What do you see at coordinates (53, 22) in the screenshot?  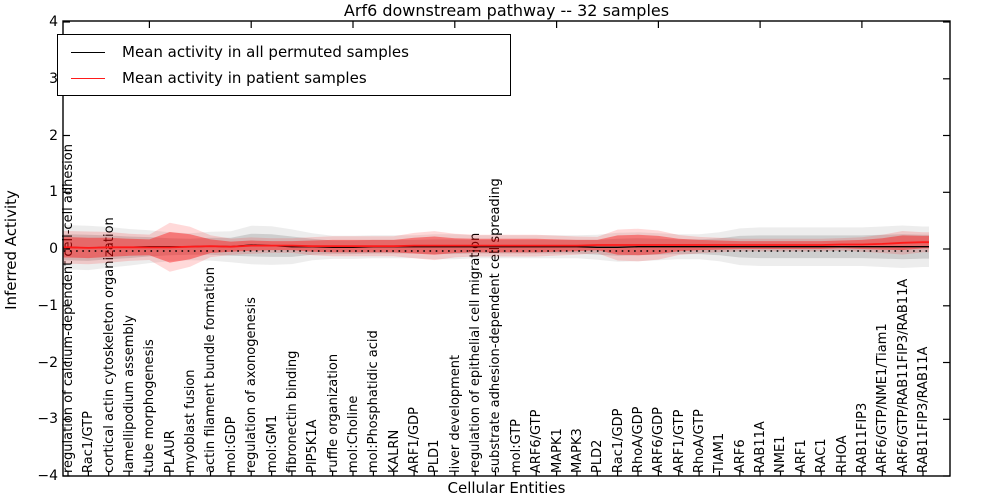 I see `y-tick-label: 4` at bounding box center [53, 22].